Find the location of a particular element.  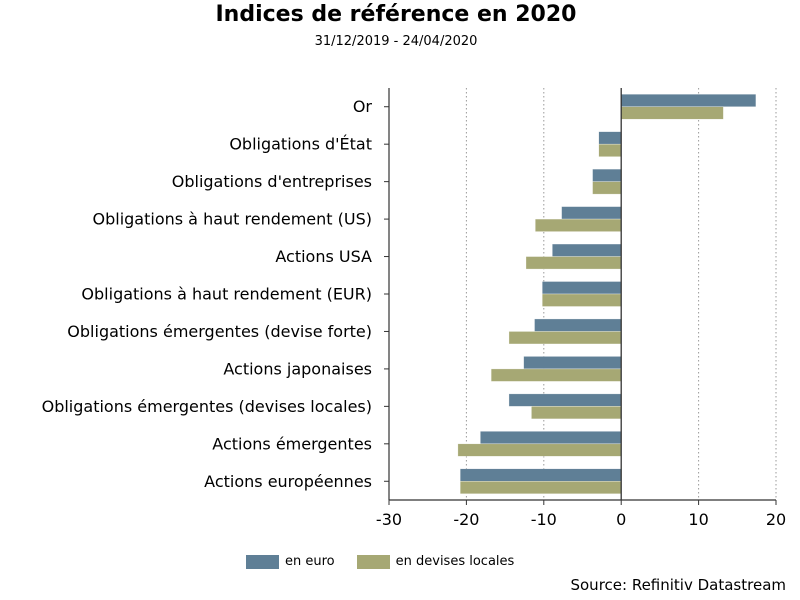

category-label: Obligations émergentes (devise forte) is located at coordinates (219, 331).